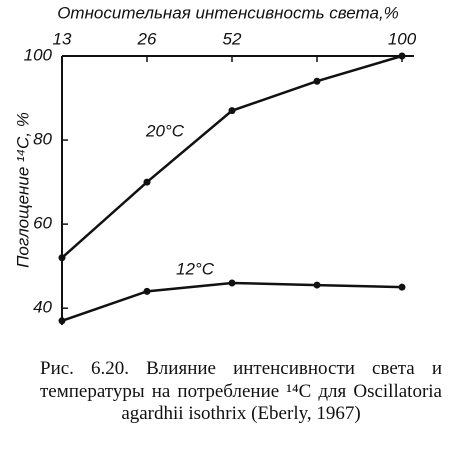 Image resolution: width=463 pixels, height=464 pixels. I want to click on y-tick-label: 100, so click(38, 54).